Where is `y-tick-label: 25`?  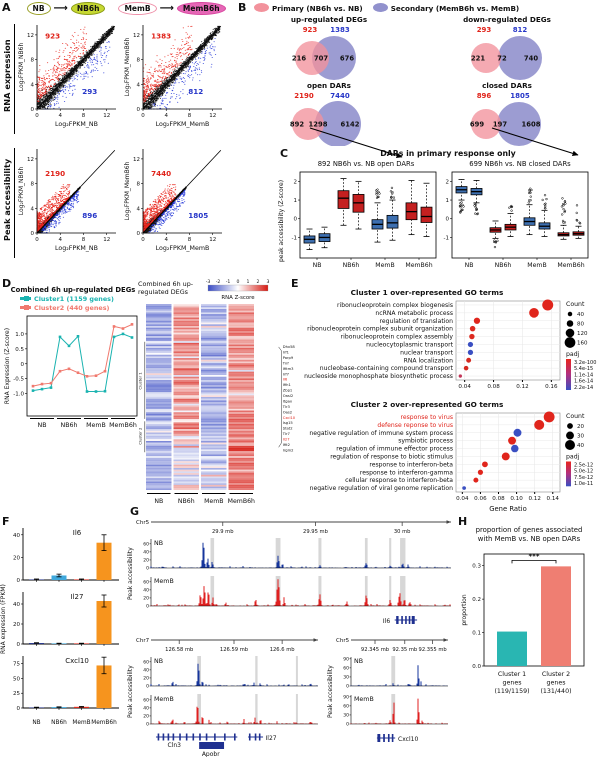 y-tick-label: 25 is located at coordinates (16, 694).